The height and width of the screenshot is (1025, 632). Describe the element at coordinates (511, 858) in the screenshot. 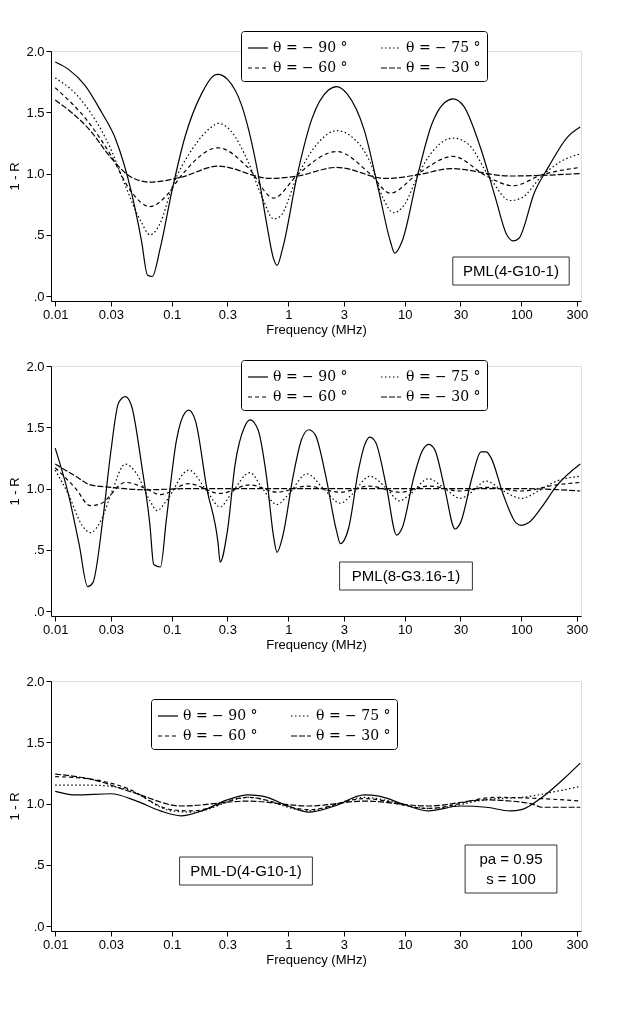

I see `annotation: pa = 0.95` at that location.